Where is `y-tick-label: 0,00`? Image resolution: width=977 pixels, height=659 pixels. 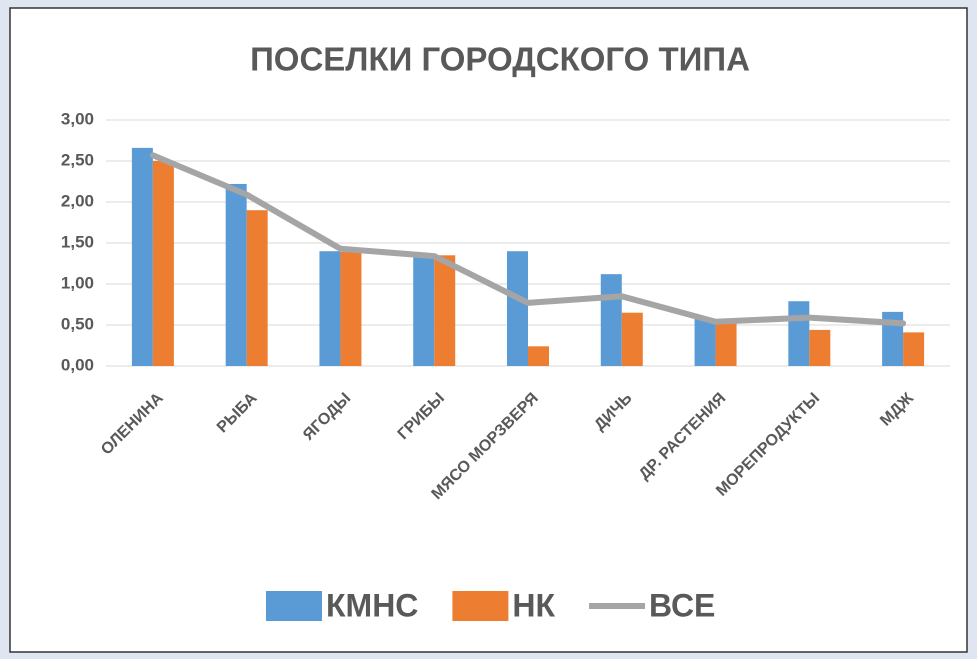 y-tick-label: 0,00 is located at coordinates (77, 364).